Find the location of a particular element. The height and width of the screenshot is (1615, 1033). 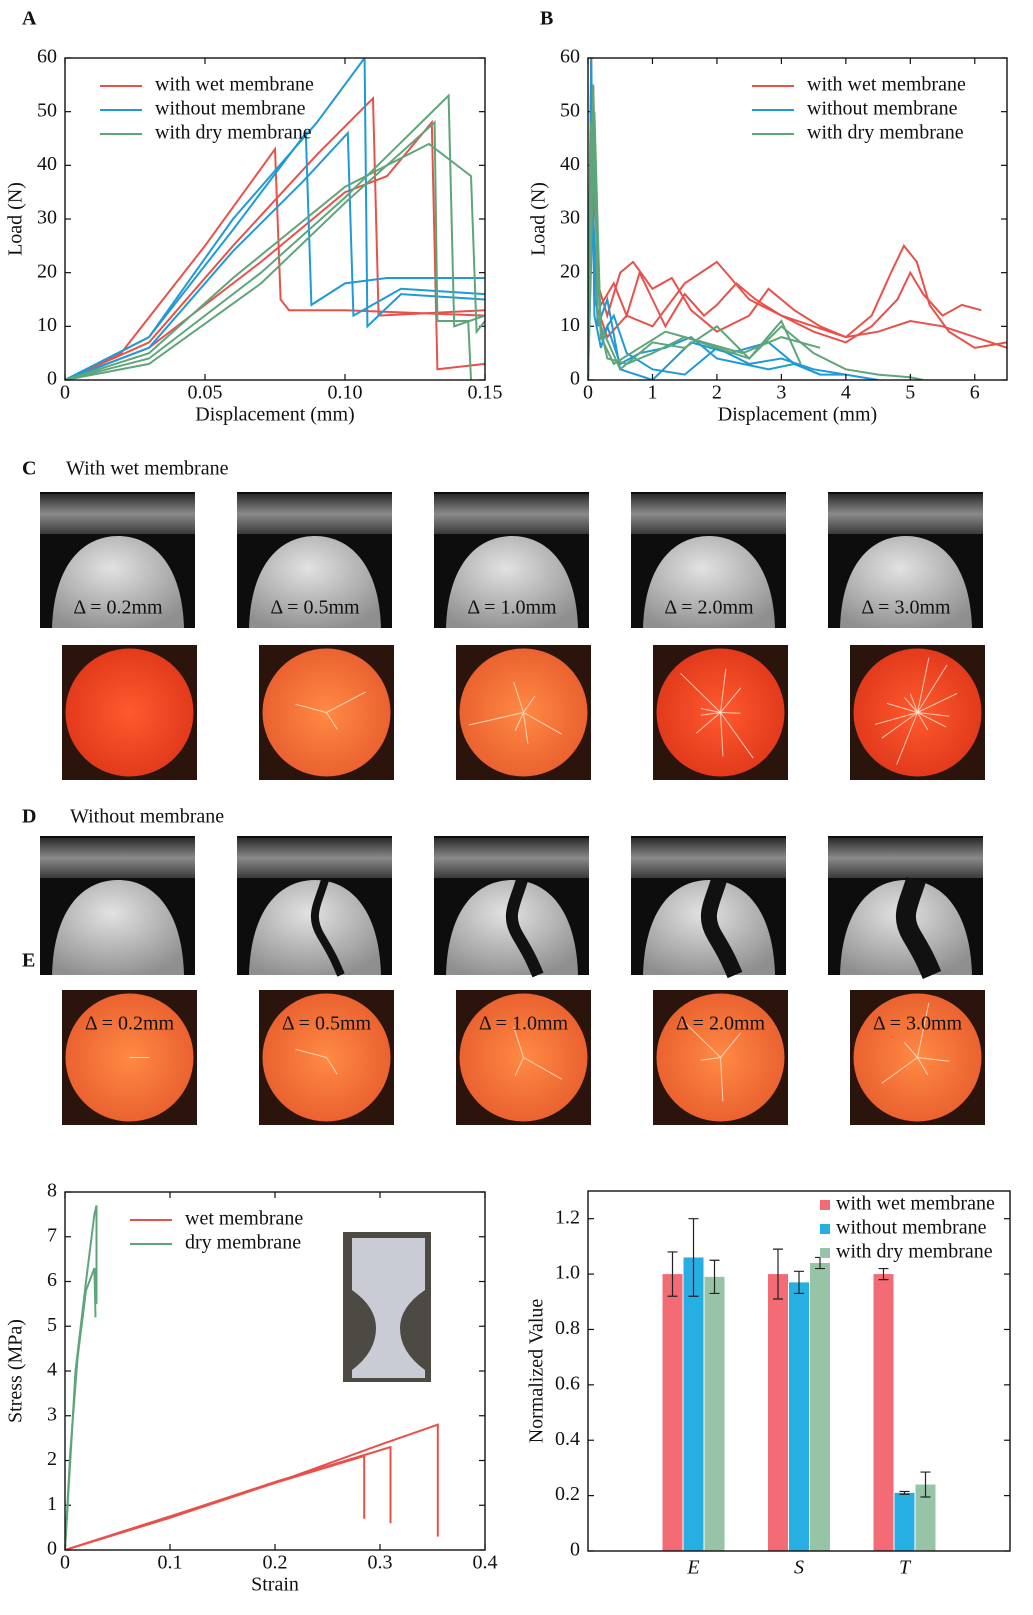

y-tick-label: 1.0 is located at coordinates (567, 1273).